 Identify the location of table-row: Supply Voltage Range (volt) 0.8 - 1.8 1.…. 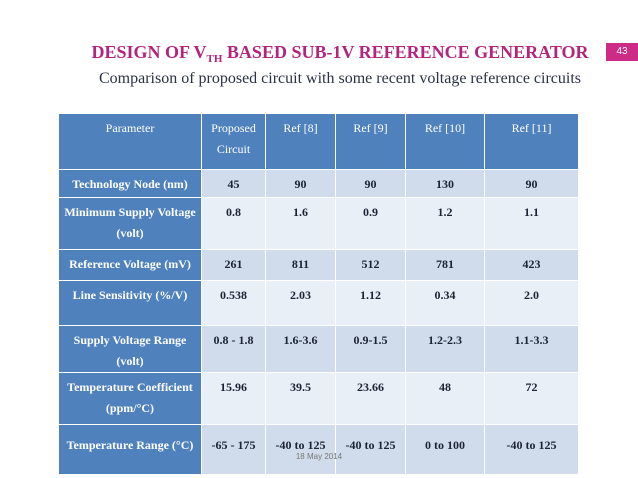
(318, 349).